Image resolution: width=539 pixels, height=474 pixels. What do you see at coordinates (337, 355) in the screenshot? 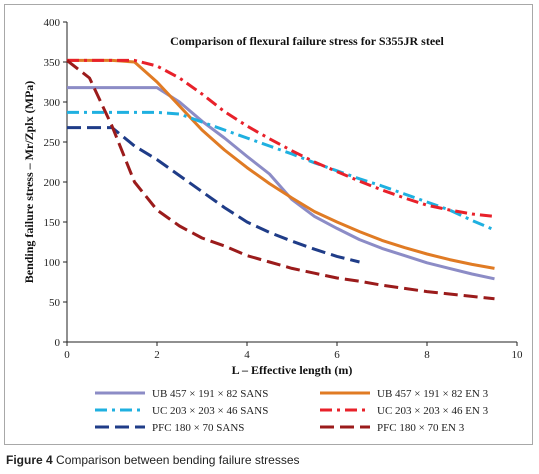
I see `x-tick-label: 6` at bounding box center [337, 355].